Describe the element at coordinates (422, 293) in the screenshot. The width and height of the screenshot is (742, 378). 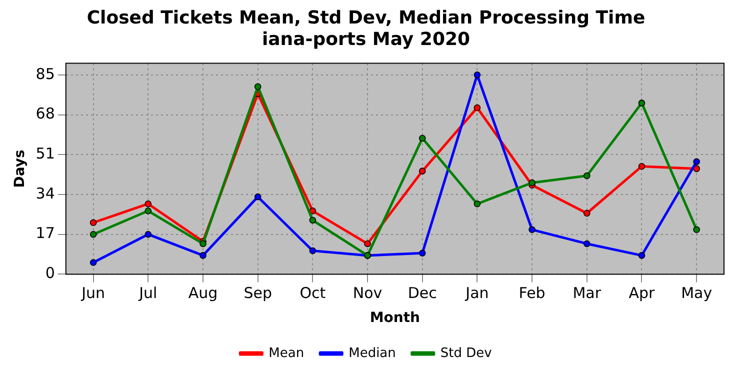
I see `x-tick-label: Dec` at that location.